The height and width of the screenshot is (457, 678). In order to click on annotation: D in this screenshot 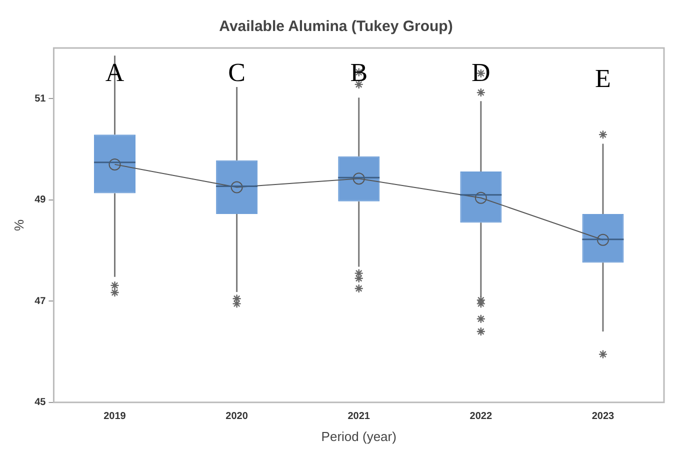, I will do `click(481, 72)`.